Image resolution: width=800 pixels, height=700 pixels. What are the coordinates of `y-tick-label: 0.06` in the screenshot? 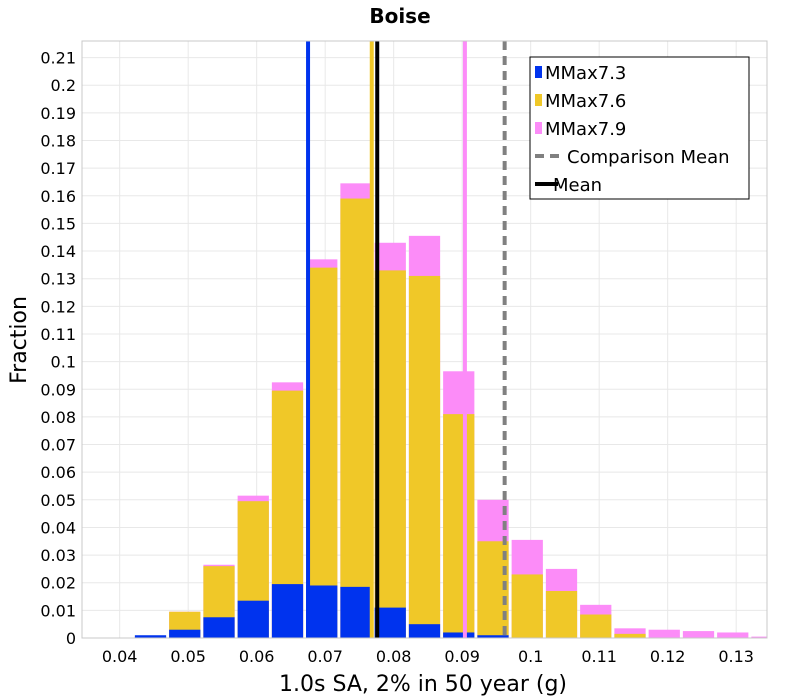 It's located at (58, 472).